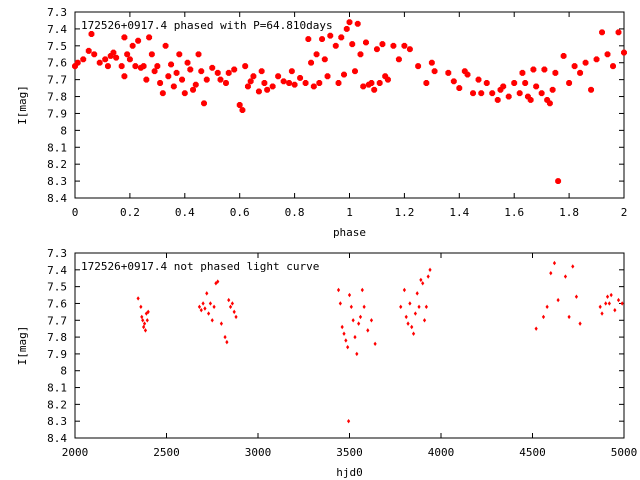 The height and width of the screenshot is (480, 640). I want to click on x-tick-label: 2000, so click(75, 452).